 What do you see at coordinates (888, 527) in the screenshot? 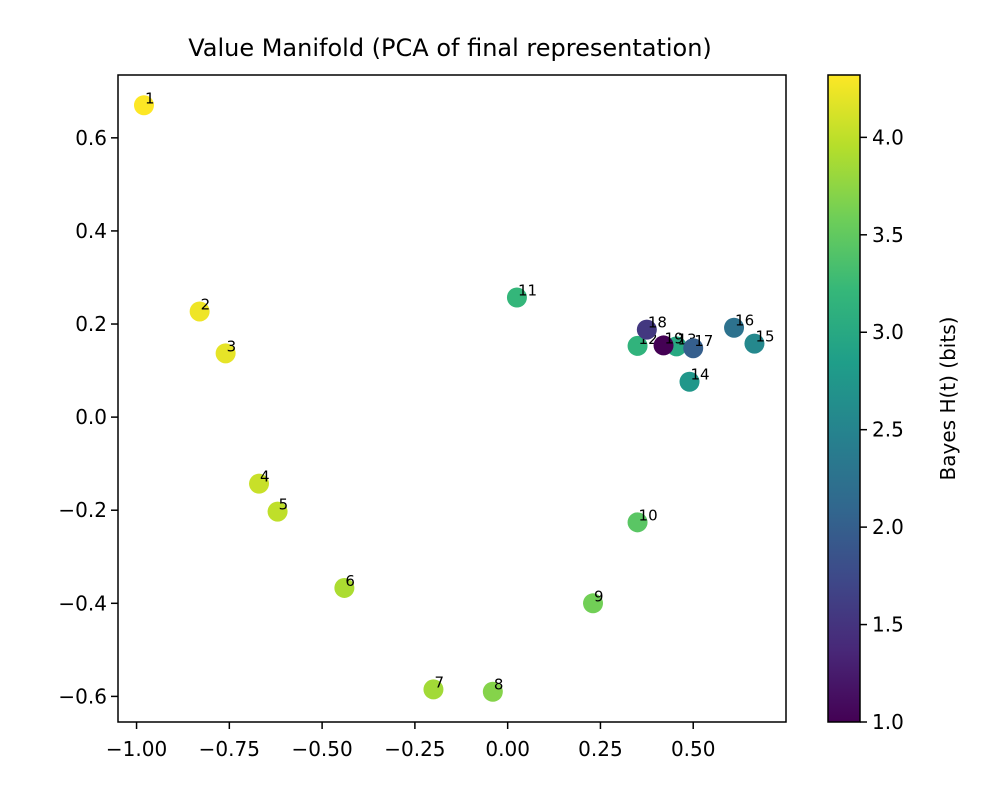
I see `colorbar-tick-label: 2.0` at bounding box center [888, 527].